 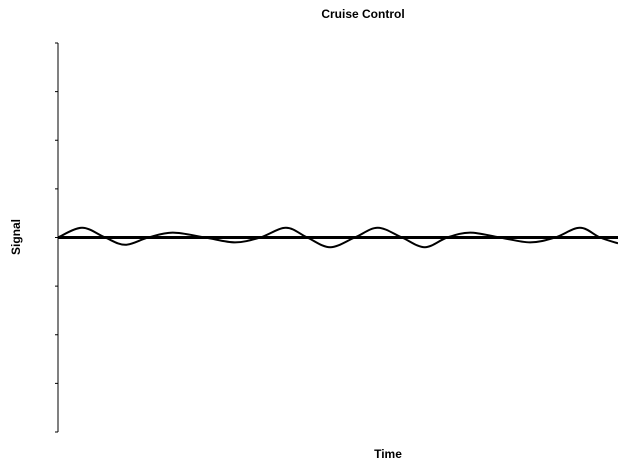 I want to click on x-axis-label: Time, so click(x=388, y=454).